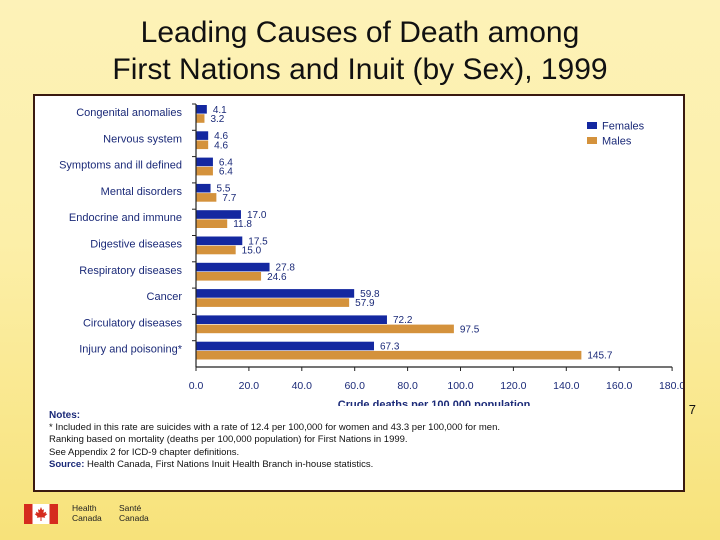 The width and height of the screenshot is (720, 540). I want to click on logo-fr-line-1: Santé, so click(130, 508).